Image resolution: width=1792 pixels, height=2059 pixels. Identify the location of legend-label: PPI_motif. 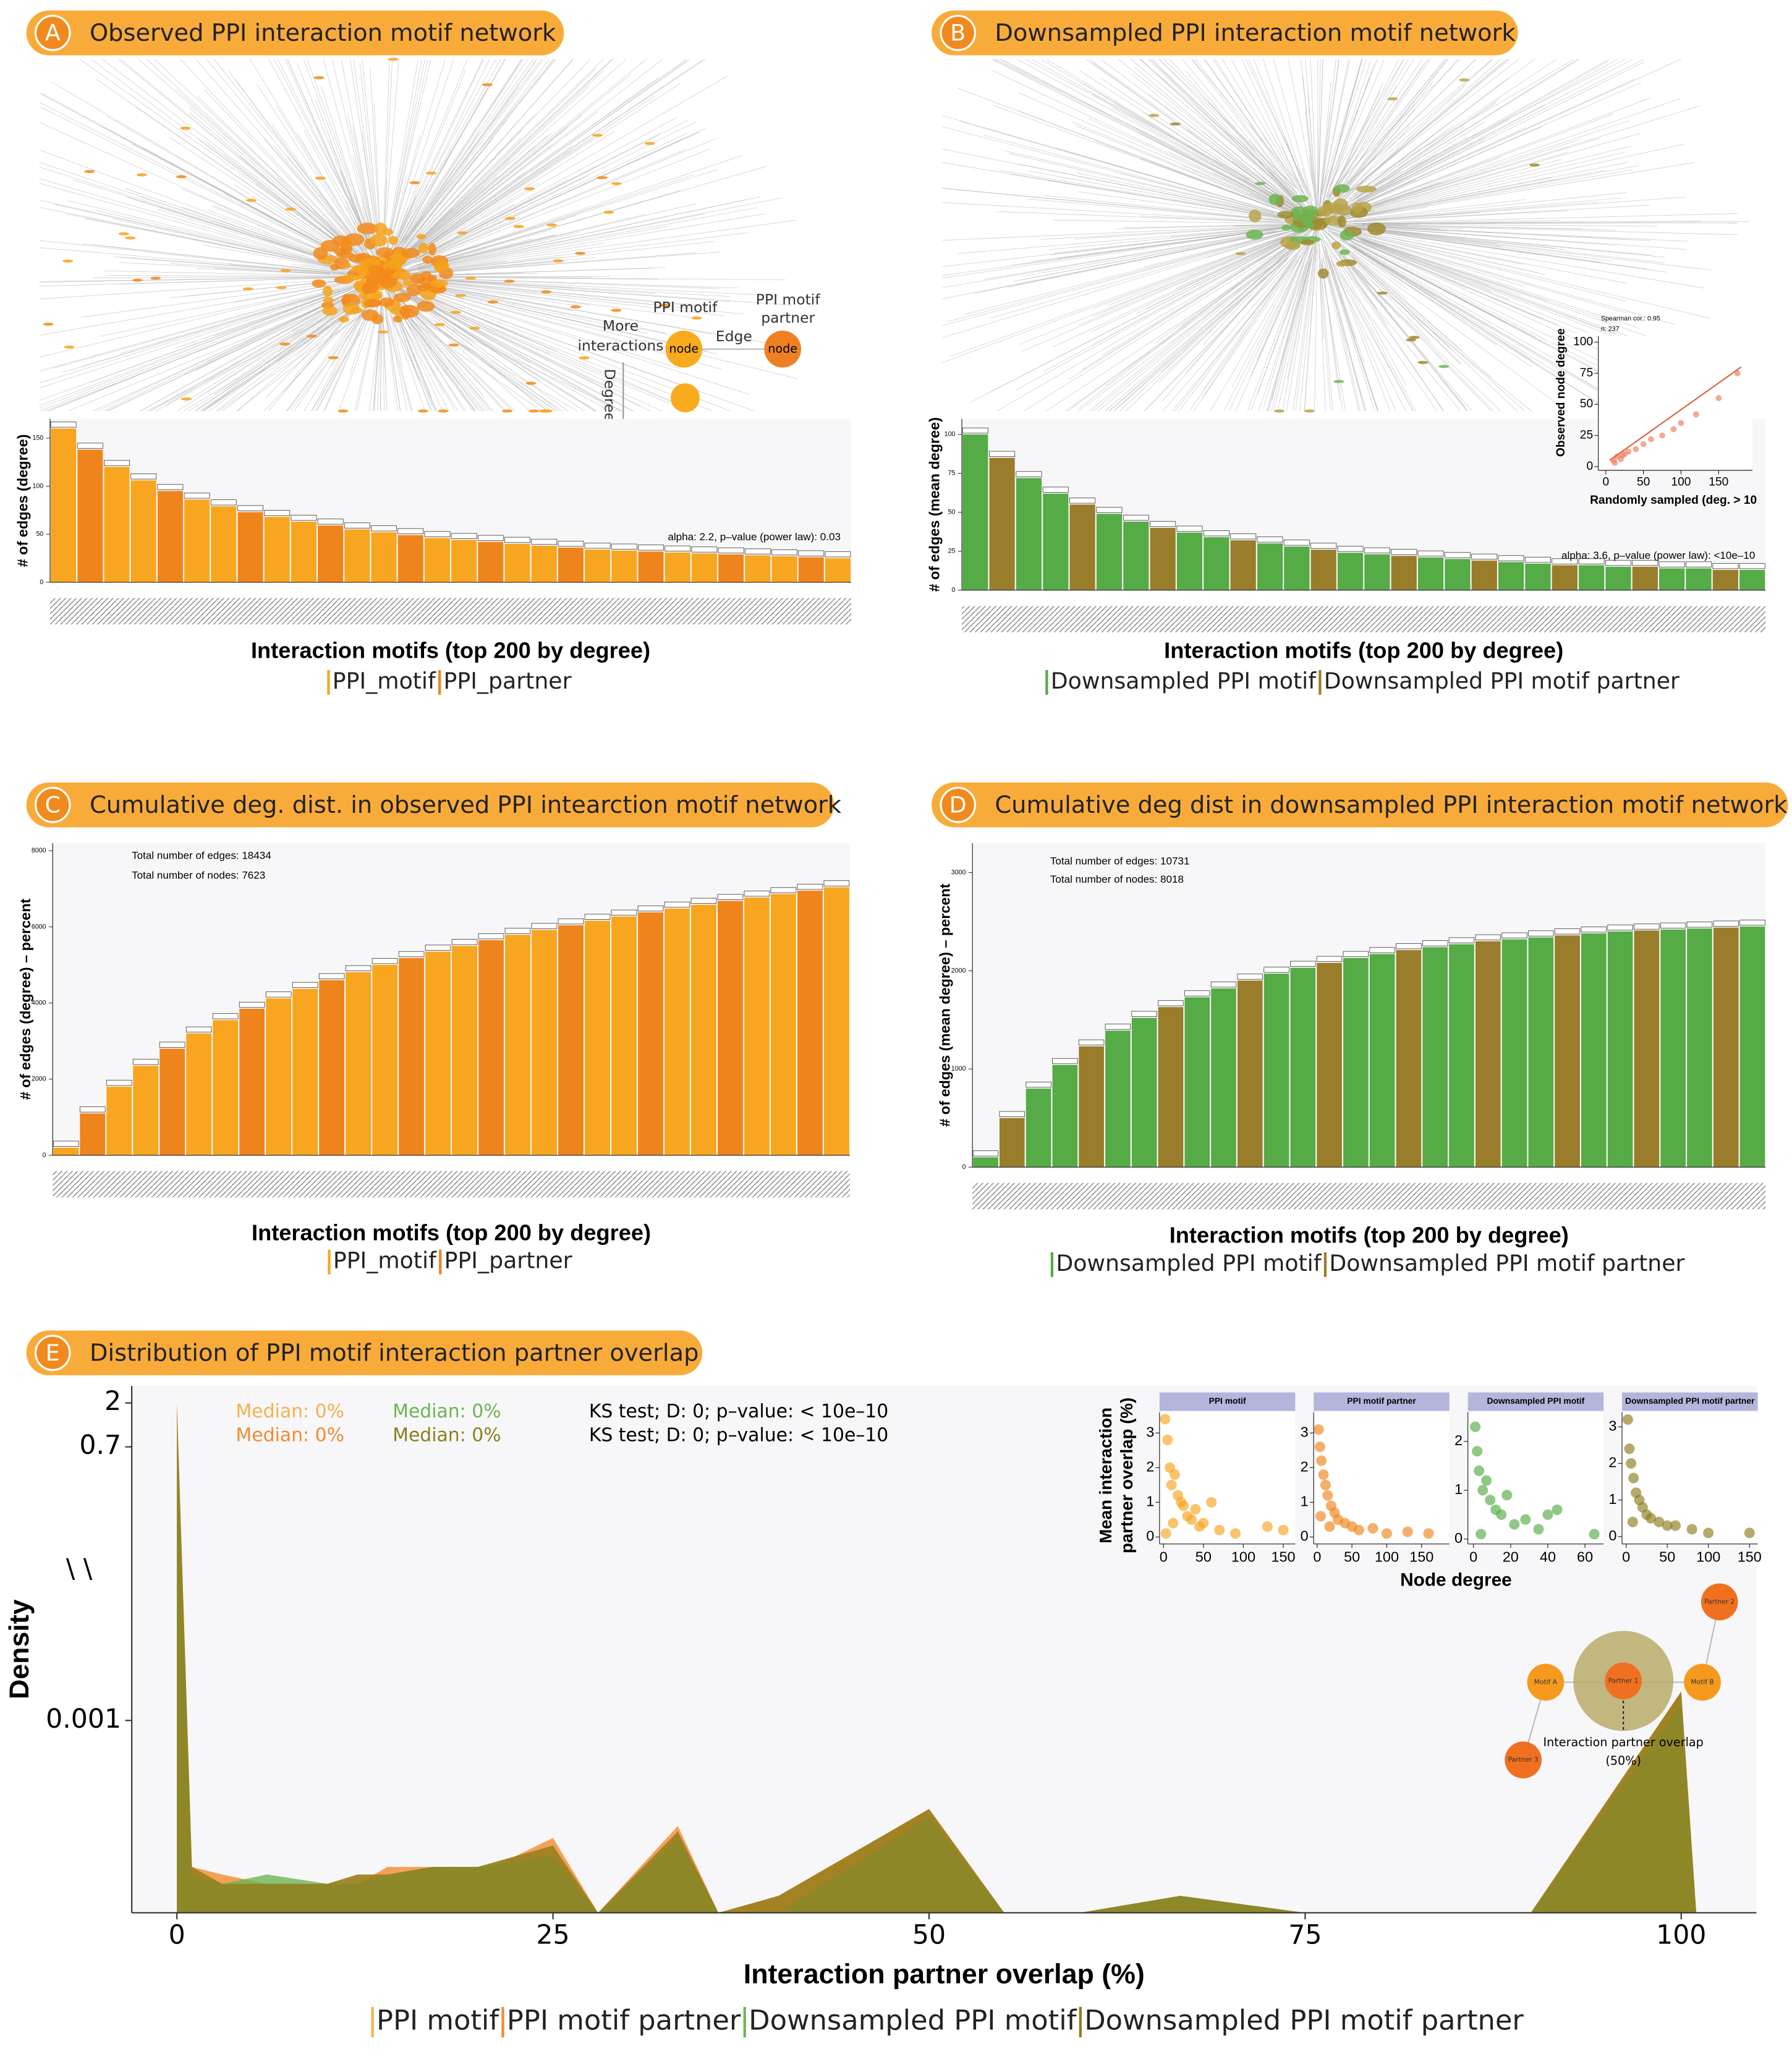
(384, 681).